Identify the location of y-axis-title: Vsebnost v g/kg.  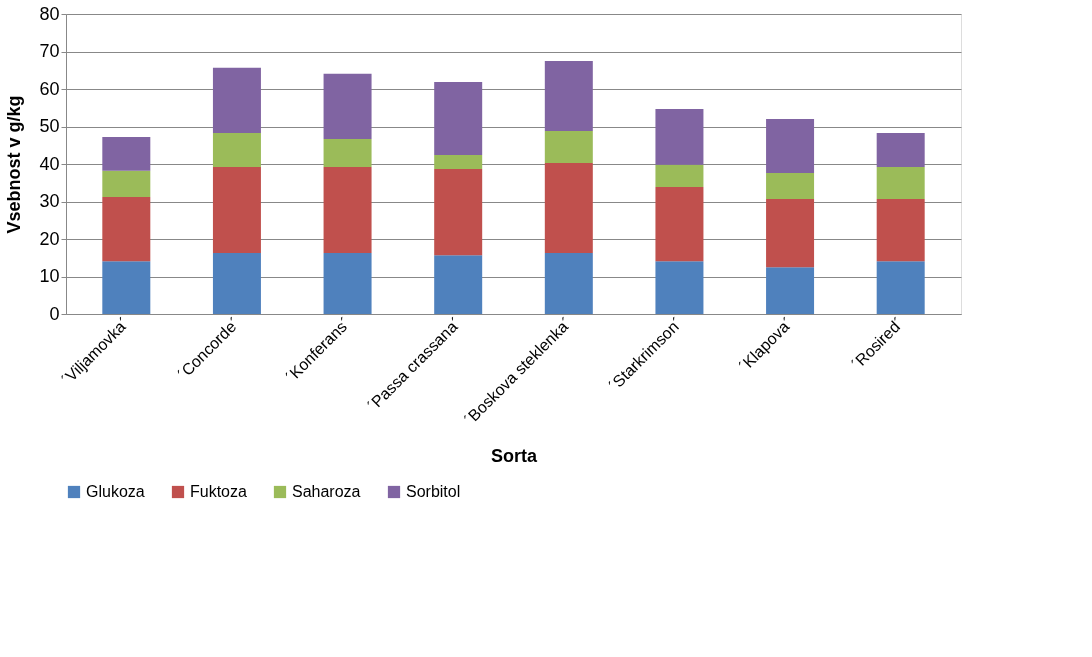
(14, 164).